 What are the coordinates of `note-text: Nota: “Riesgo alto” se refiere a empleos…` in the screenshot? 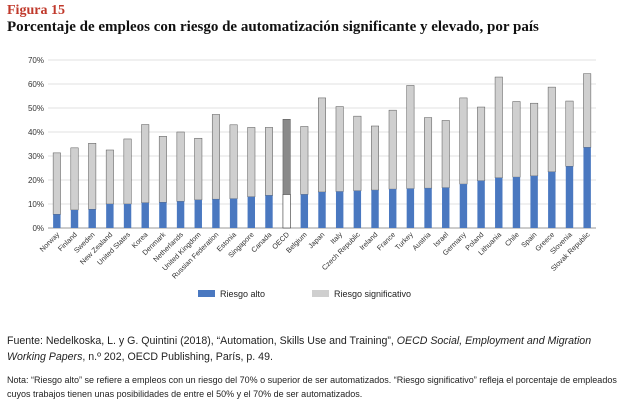 It's located at (312, 387).